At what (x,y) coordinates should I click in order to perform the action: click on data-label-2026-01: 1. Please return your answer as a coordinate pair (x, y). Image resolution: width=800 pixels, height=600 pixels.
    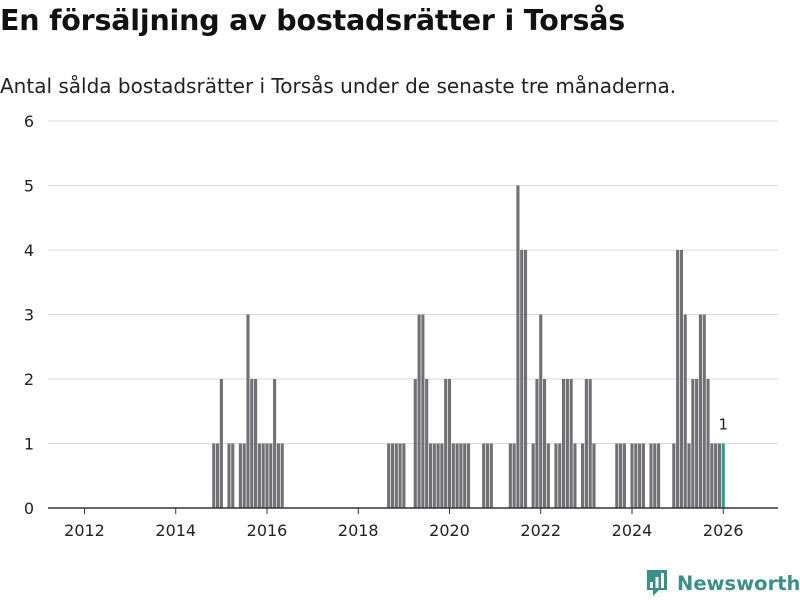
    Looking at the image, I should click on (723, 425).